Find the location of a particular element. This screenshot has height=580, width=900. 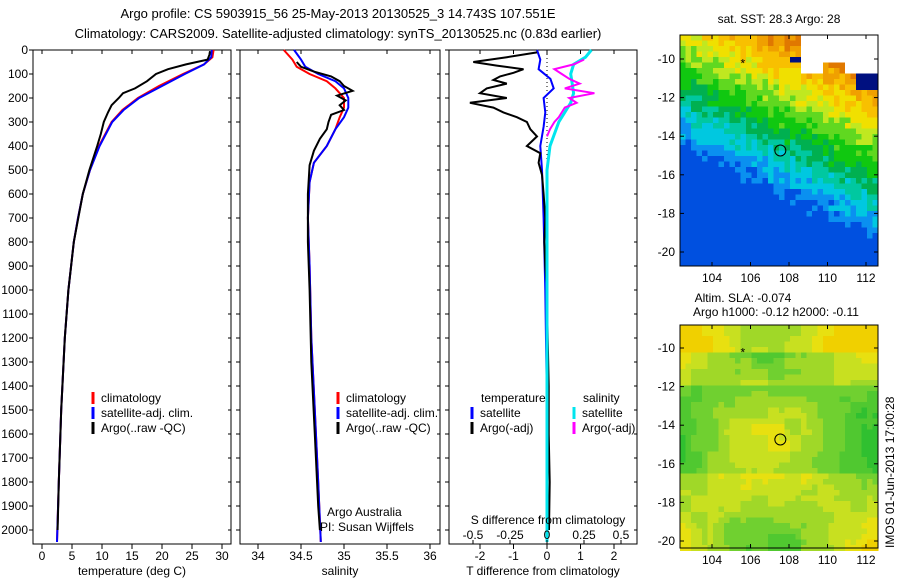

imos-timestamp: IMOS 01-Jun-2013 17:00:28 is located at coordinates (890, 472).